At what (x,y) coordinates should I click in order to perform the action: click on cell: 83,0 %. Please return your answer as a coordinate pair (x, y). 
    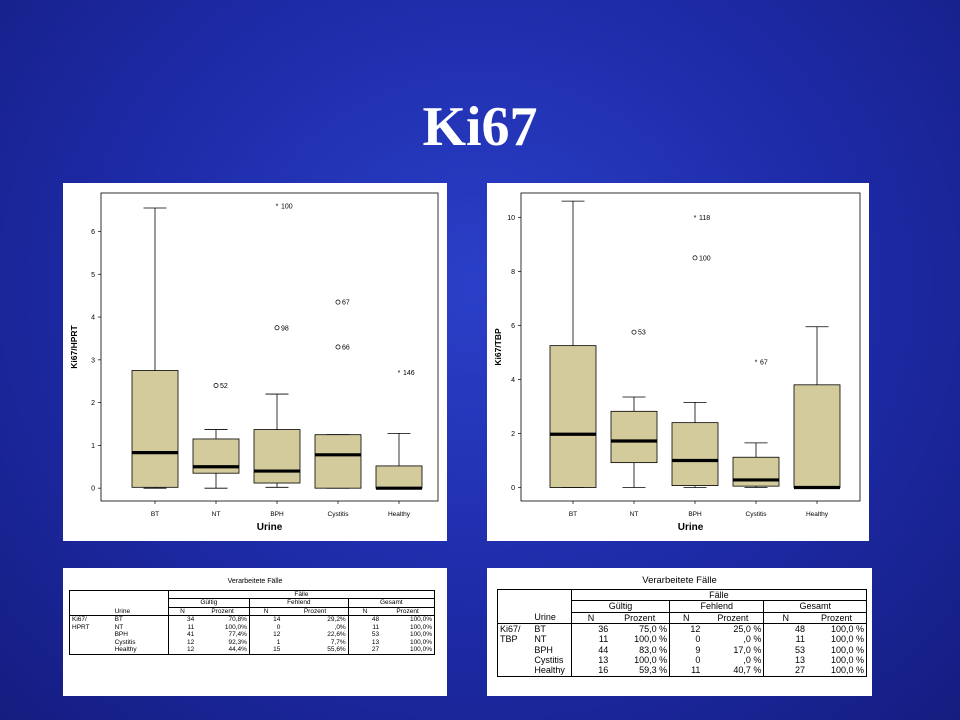
    Looking at the image, I should click on (640, 650).